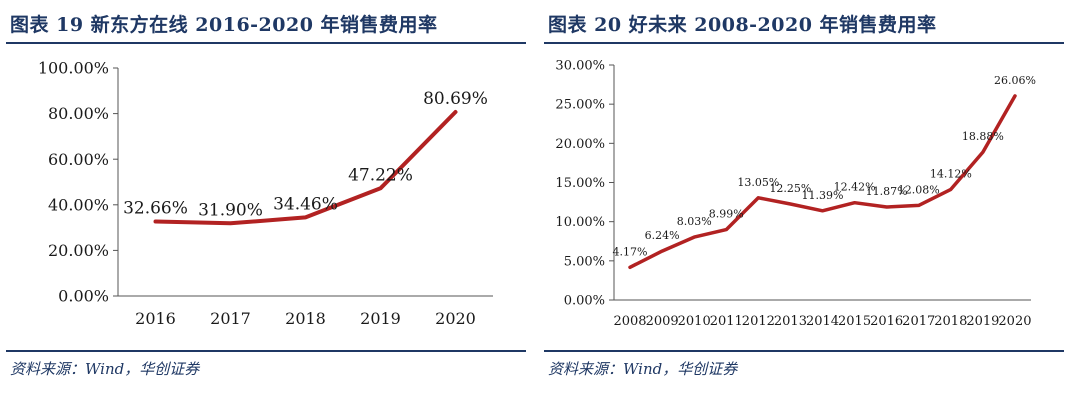 This screenshot has height=400, width=1080. Describe the element at coordinates (1015, 80) in the screenshot. I see `right-data-label: 26.06%` at that location.